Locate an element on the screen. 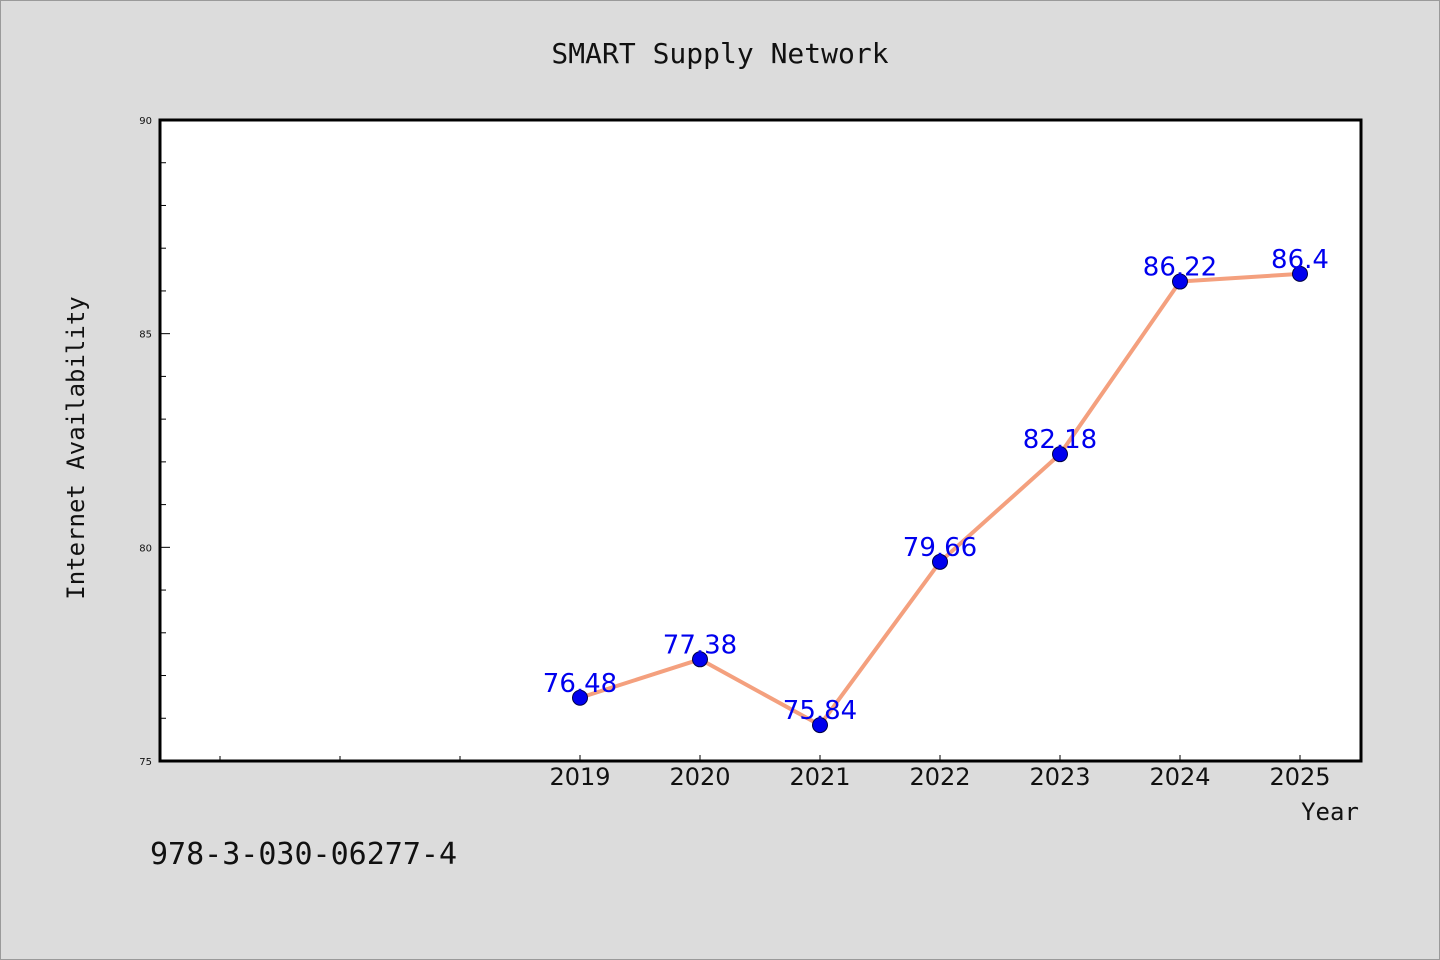  chart-title: SMART Supply Network is located at coordinates (719, 53).